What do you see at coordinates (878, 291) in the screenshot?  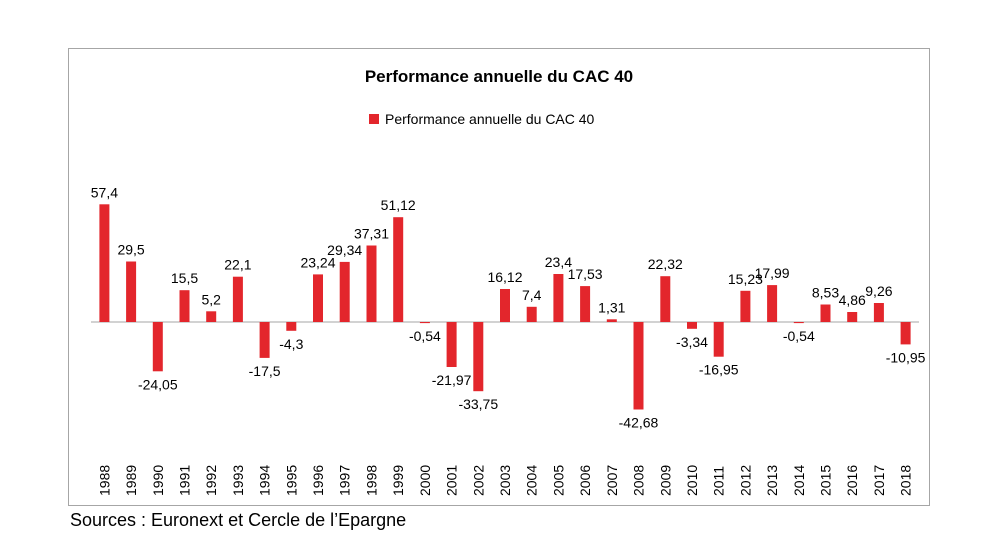 I see `value-label-2017: 9,26` at bounding box center [878, 291].